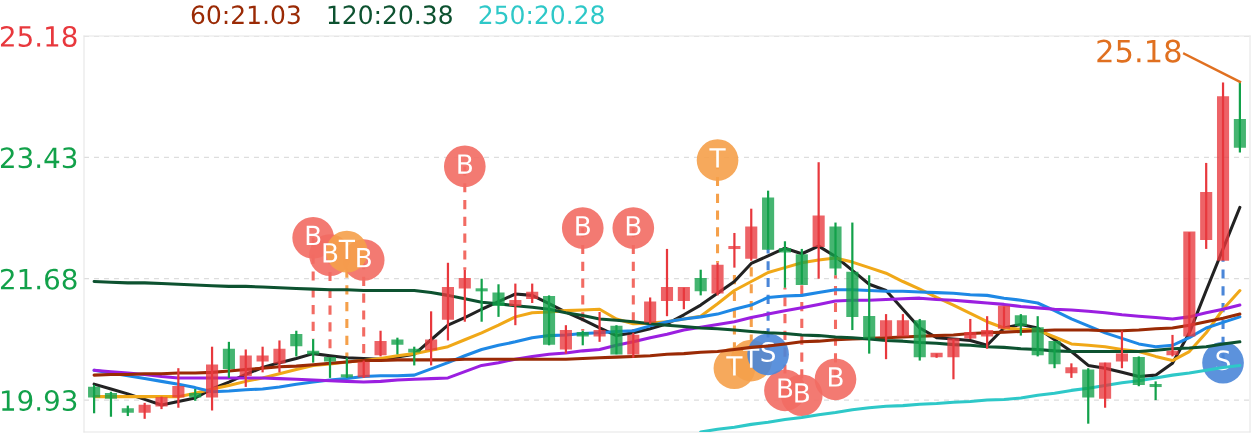 This screenshot has height=436, width=1260. I want to click on y-tick-label: 21.68, so click(38, 279).